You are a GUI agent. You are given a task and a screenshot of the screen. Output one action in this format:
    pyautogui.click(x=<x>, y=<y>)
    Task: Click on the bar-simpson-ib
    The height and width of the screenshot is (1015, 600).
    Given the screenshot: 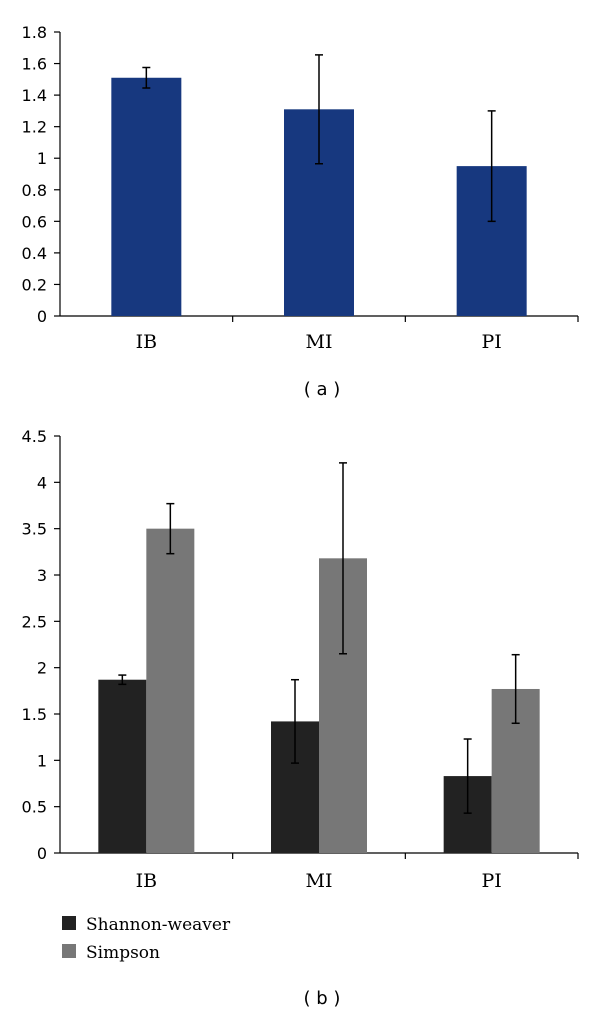 What is the action you would take?
    pyautogui.click(x=170, y=690)
    